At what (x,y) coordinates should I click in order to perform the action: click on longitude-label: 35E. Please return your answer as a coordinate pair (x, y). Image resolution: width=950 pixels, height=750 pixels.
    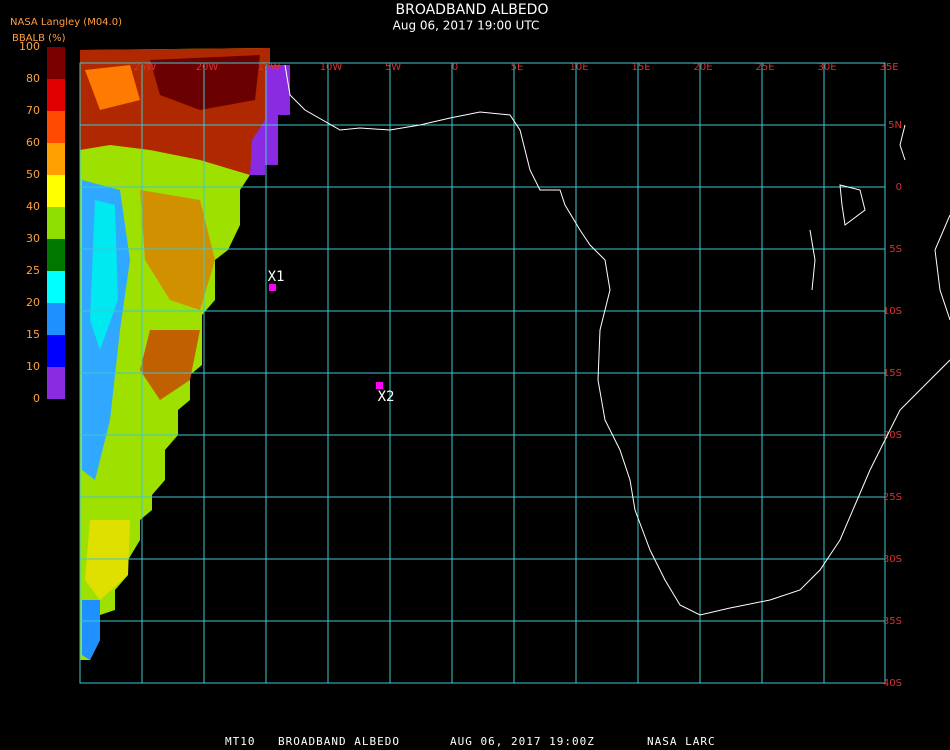
    Looking at the image, I should click on (888, 67).